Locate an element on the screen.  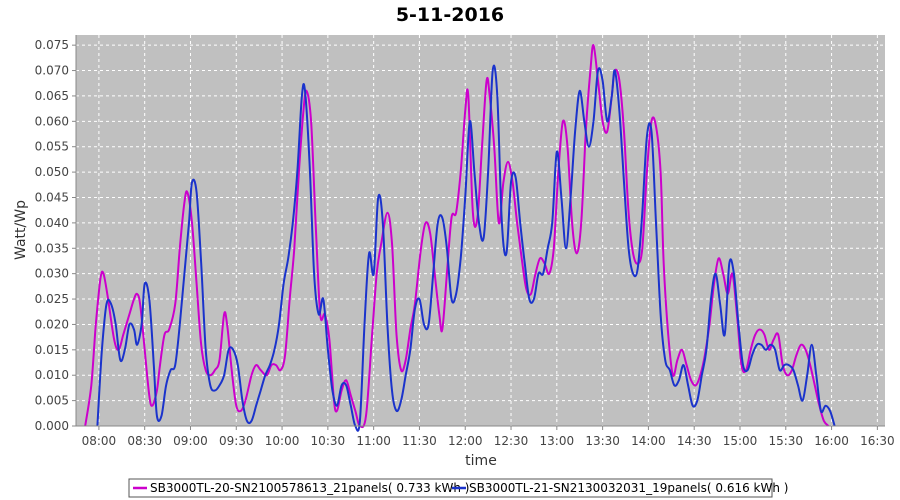
x-tick-label: 10:30 is located at coordinates (328, 441).